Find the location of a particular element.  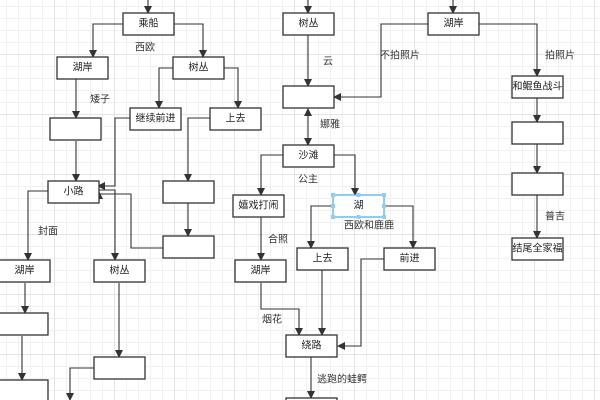

flow-node: 结尾全家福 is located at coordinates (537, 249).